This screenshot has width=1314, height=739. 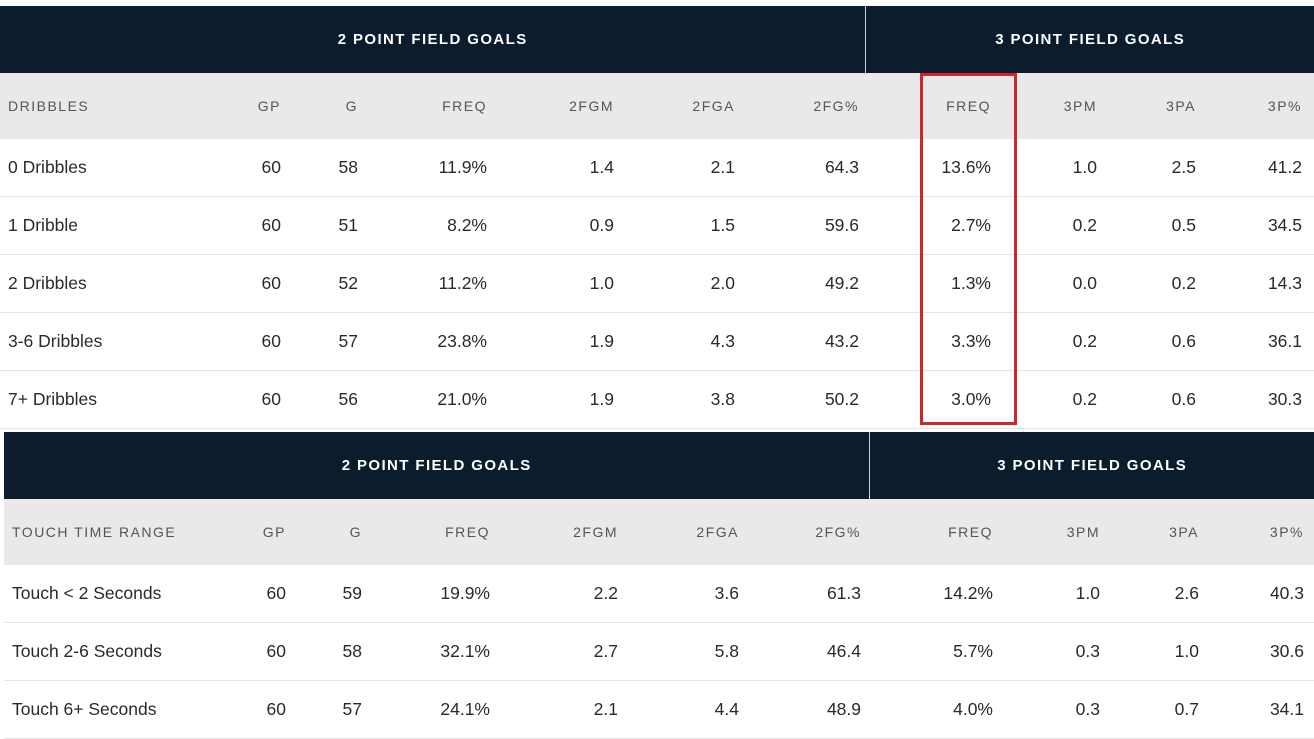 What do you see at coordinates (973, 709) in the screenshot?
I see `stat-cell: 4.0%` at bounding box center [973, 709].